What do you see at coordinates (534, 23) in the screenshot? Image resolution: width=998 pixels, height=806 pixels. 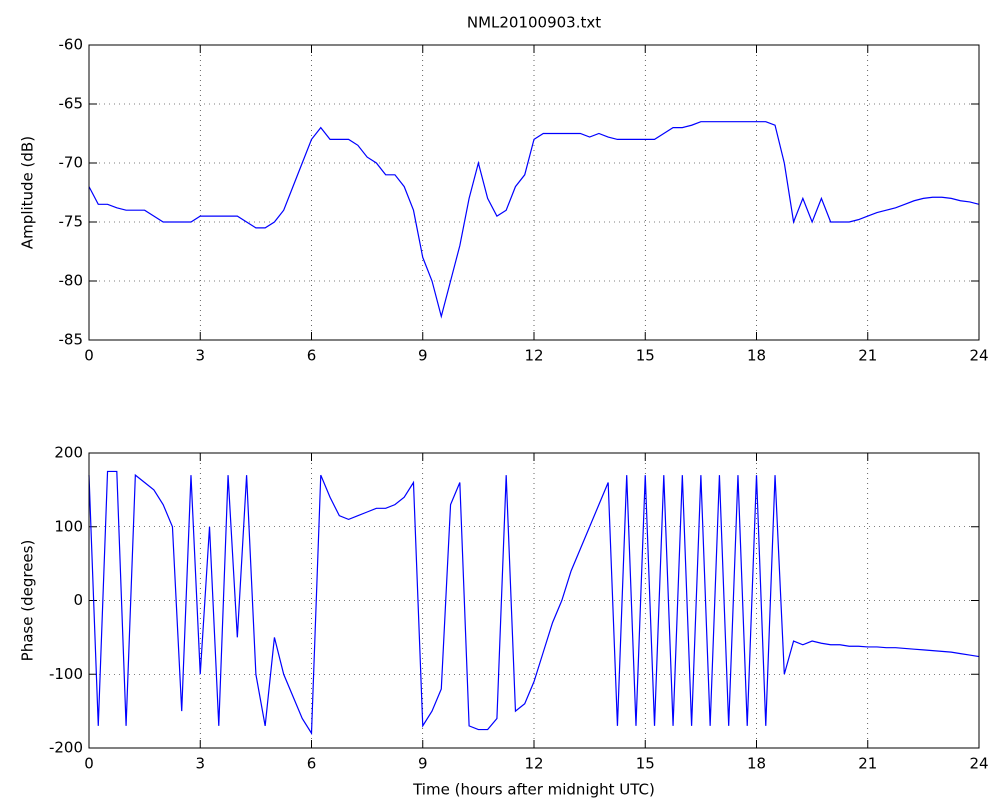 I see `chart-title: NML20100903.txt` at bounding box center [534, 23].